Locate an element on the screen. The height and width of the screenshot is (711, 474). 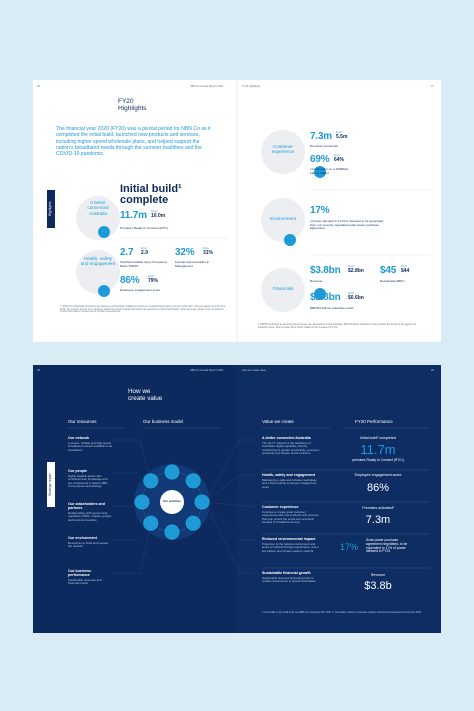
activity-icons is located at coordinates (172, 502).